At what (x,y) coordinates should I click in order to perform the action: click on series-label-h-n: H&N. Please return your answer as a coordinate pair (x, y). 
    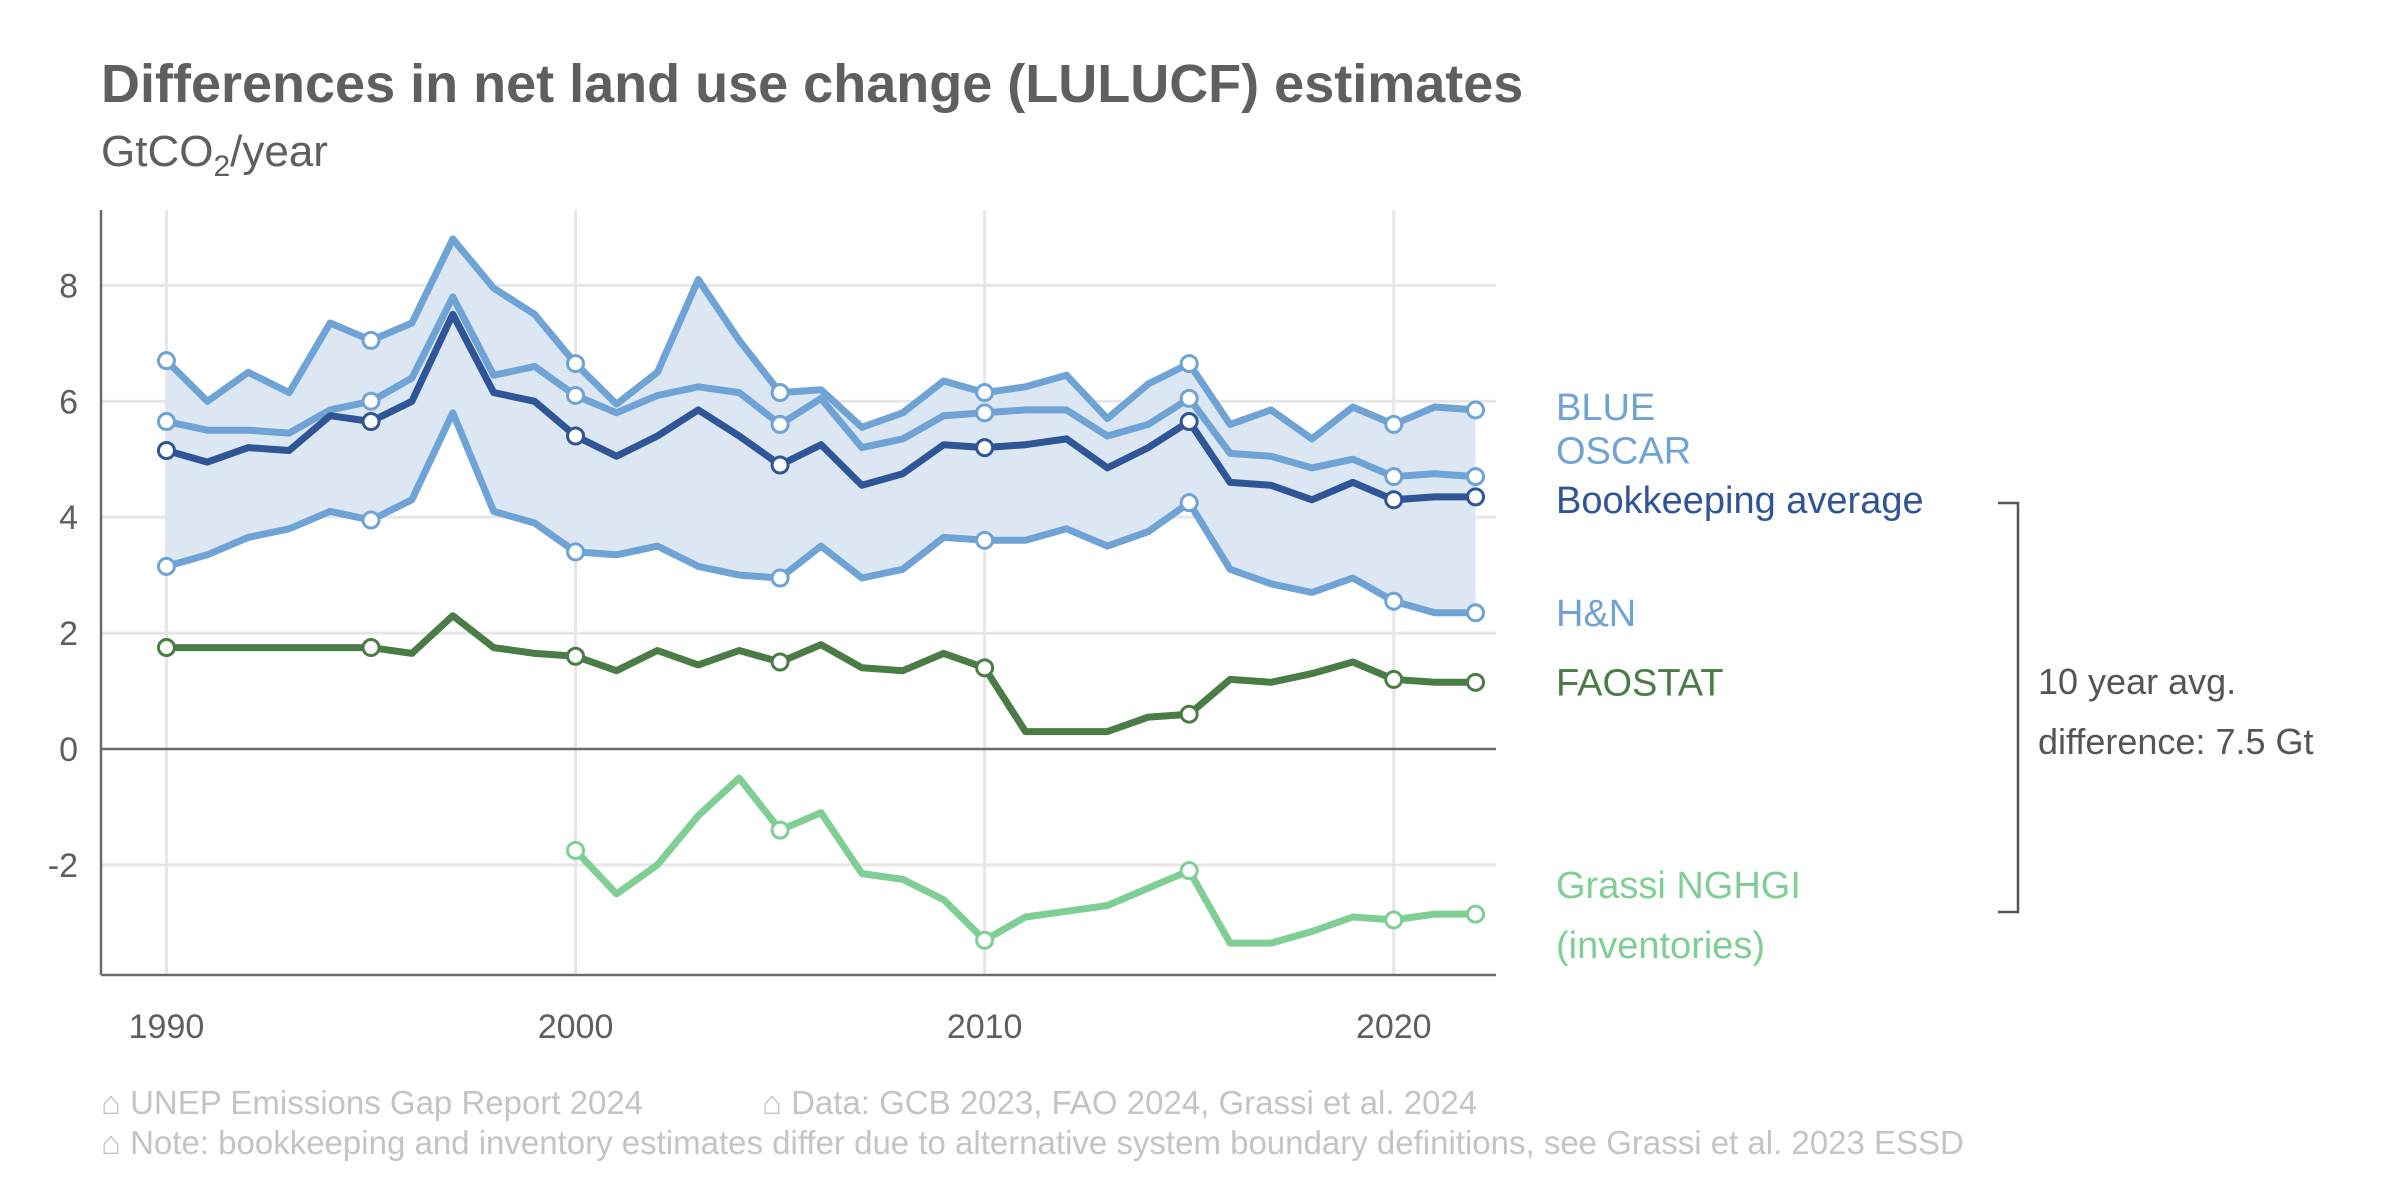
    Looking at the image, I should click on (1596, 614).